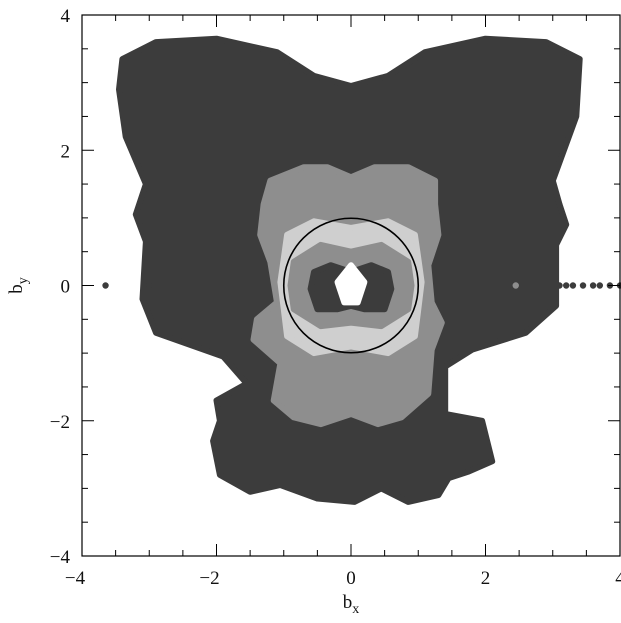  What do you see at coordinates (60, 422) in the screenshot?
I see `y-tick-label: −2` at bounding box center [60, 422].